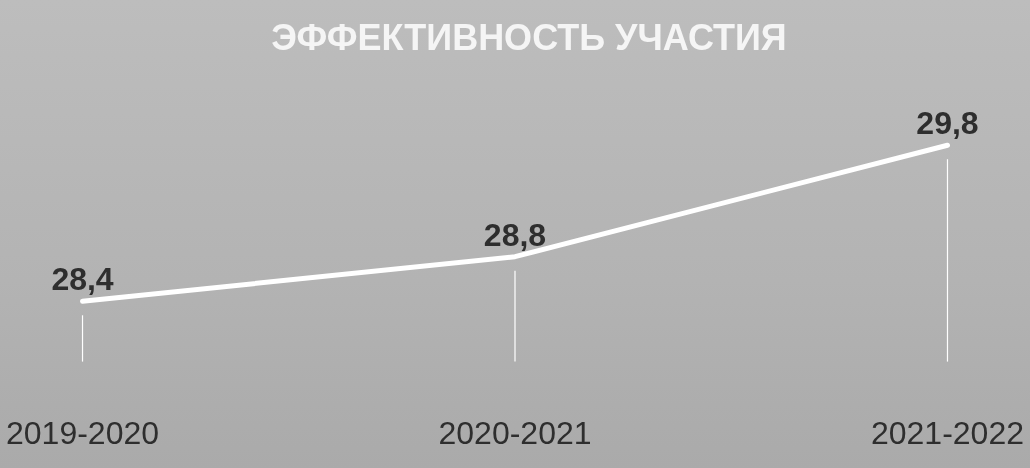 The image size is (1030, 468). I want to click on x-tick-label: 2020-2021, so click(515, 432).